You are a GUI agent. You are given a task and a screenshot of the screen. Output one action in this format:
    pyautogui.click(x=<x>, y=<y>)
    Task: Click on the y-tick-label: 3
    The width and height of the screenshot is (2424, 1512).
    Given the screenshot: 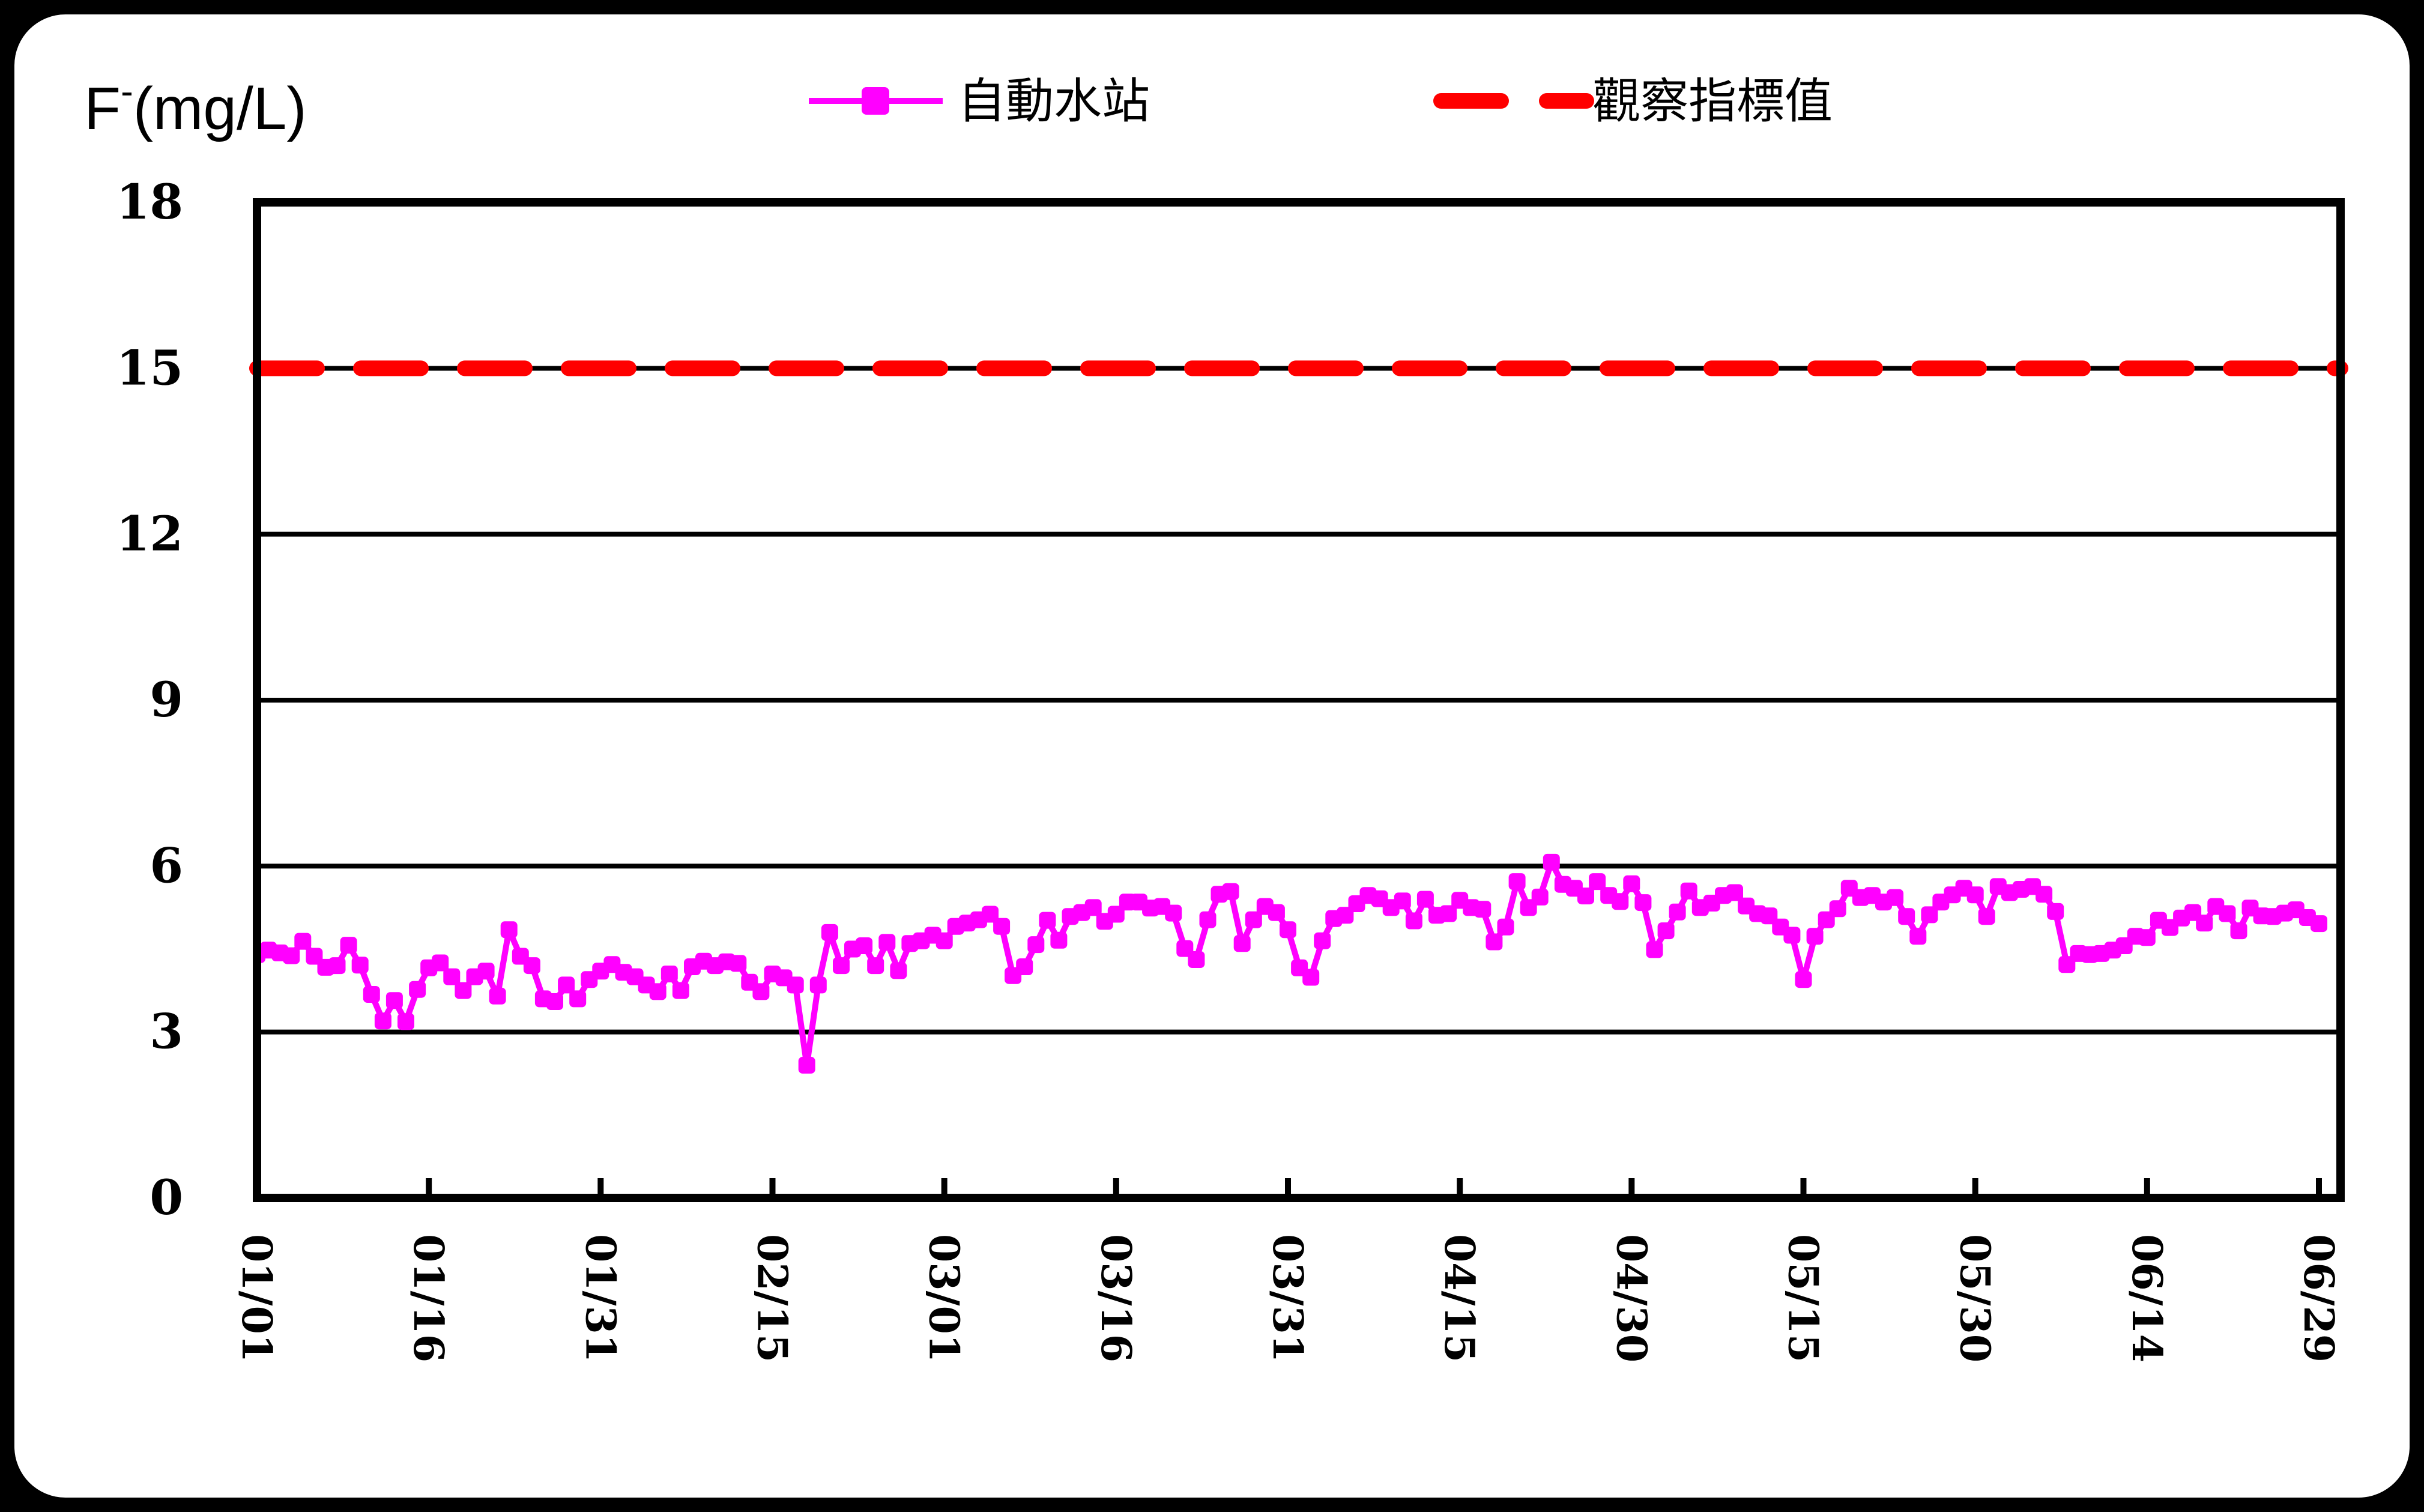 What is the action you would take?
    pyautogui.click(x=166, y=1031)
    